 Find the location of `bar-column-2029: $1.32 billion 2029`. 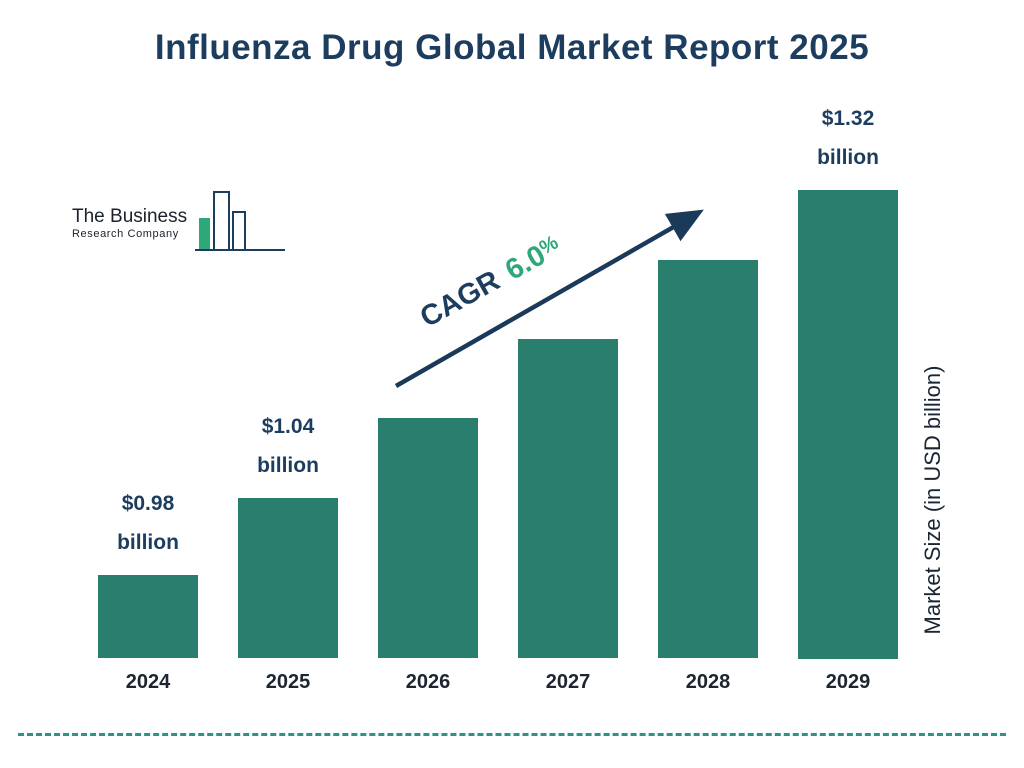

bar-column-2029: $1.32 billion 2029 is located at coordinates (848, 398).